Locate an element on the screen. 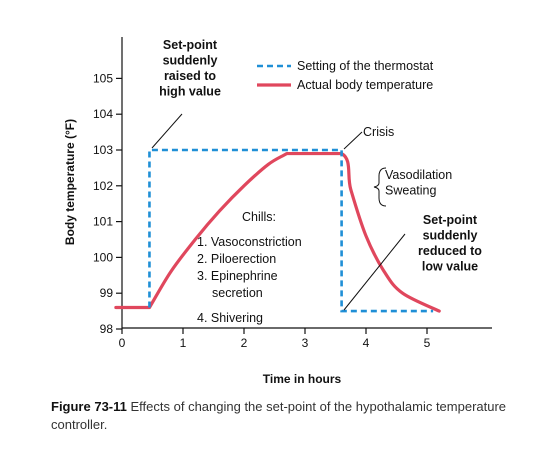 This screenshot has height=452, width=533. annotation-chills-item: 1. Vasoconstriction is located at coordinates (249, 242).